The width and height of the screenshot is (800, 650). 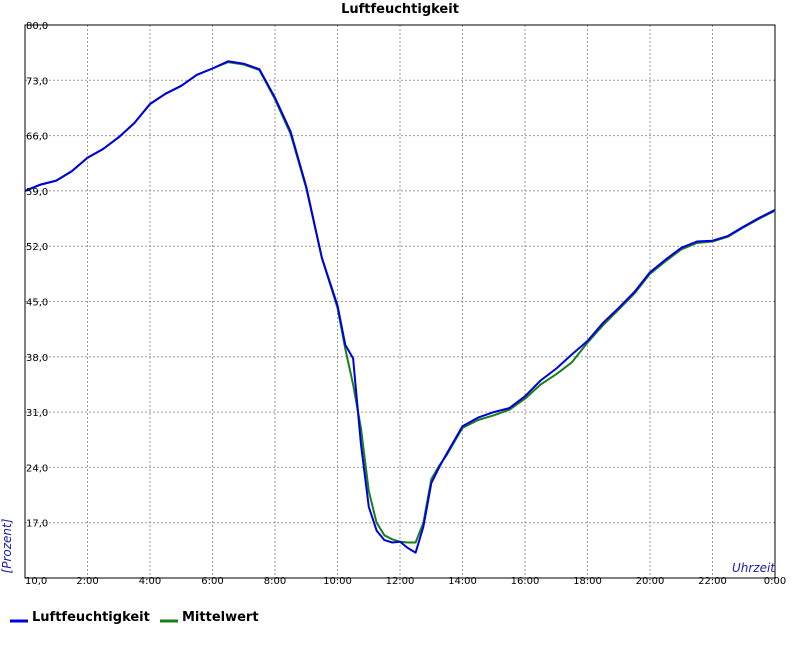 What do you see at coordinates (36, 581) in the screenshot?
I see `x-tick-label: 10,0` at bounding box center [36, 581].